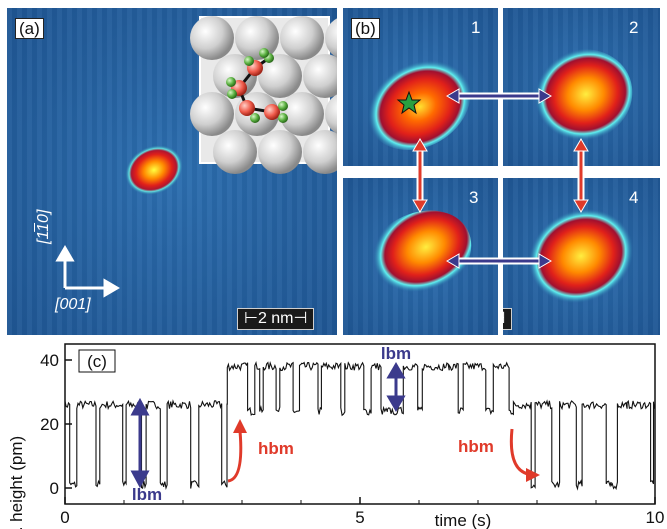  I want to click on panel-a-label: (a), so click(29, 28).